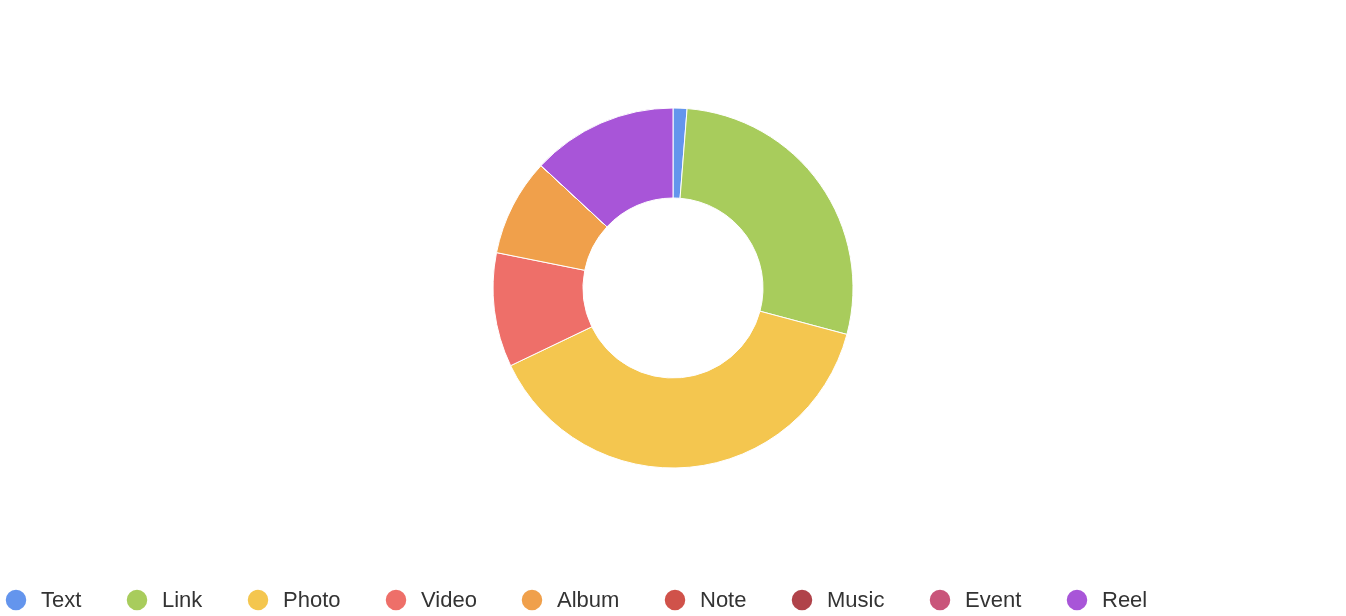  What do you see at coordinates (993, 599) in the screenshot?
I see `legend-label: Event` at bounding box center [993, 599].